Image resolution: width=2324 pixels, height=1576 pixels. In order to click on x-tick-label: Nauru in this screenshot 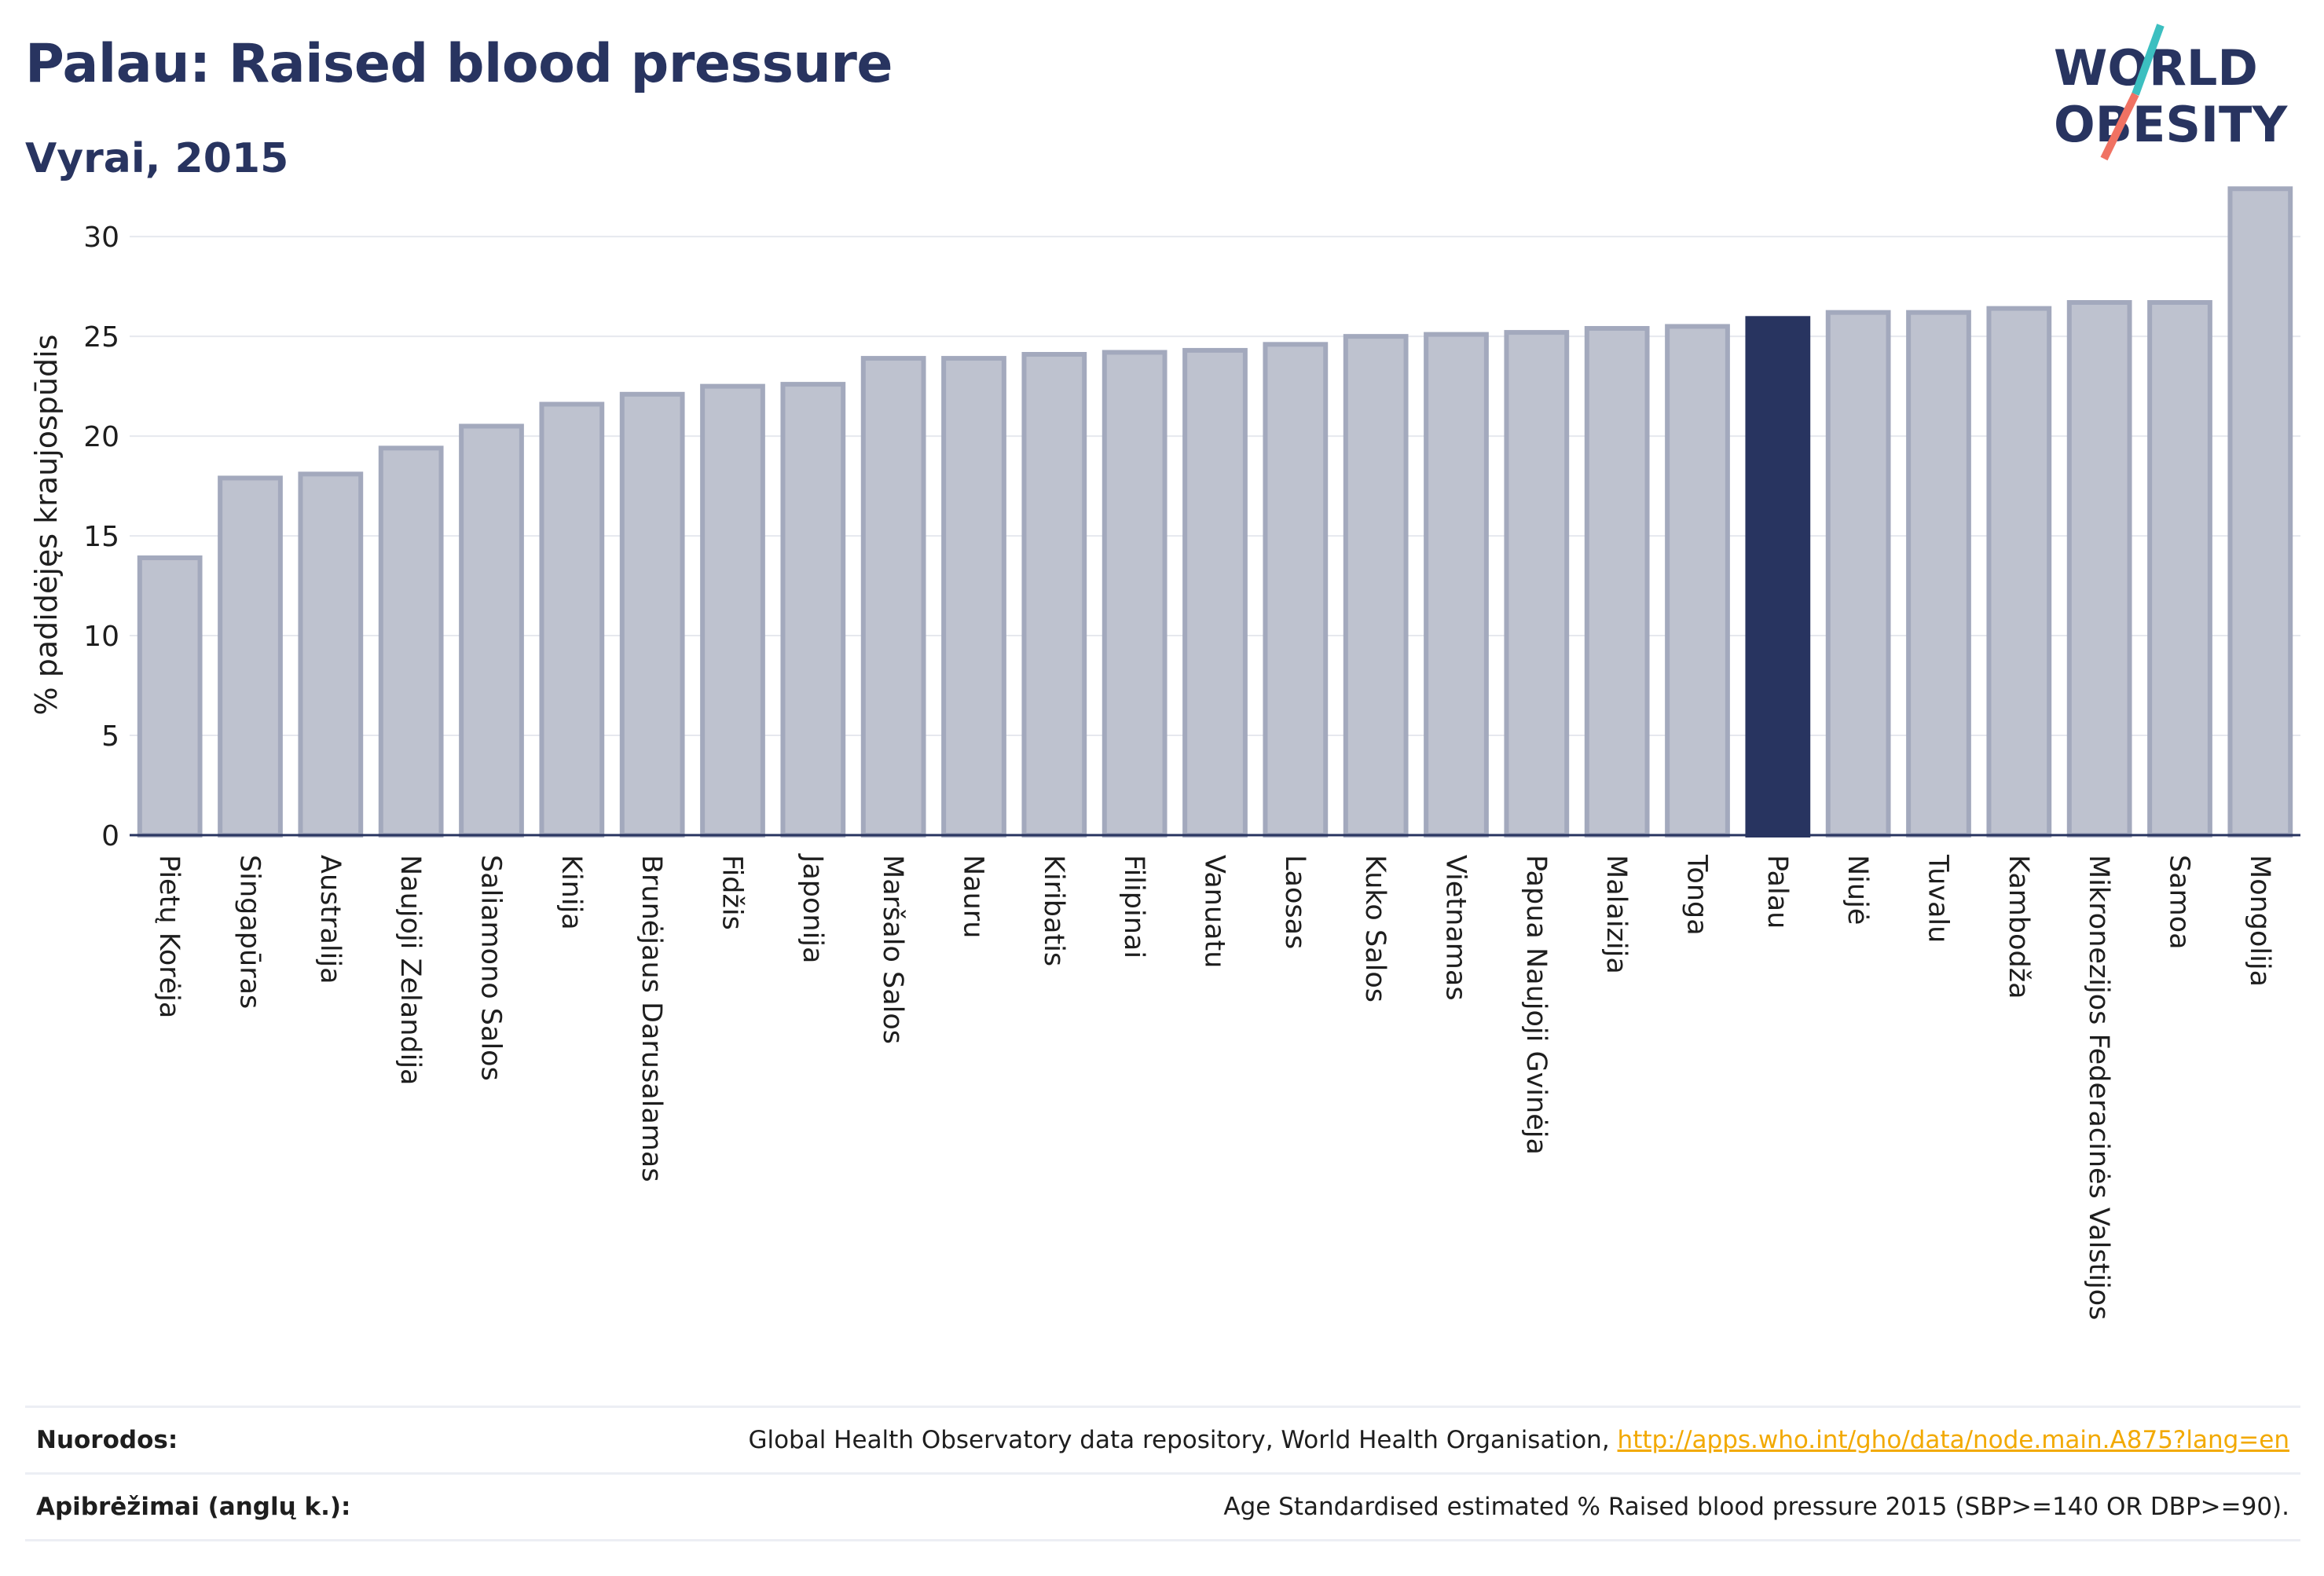, I will do `click(973, 896)`.